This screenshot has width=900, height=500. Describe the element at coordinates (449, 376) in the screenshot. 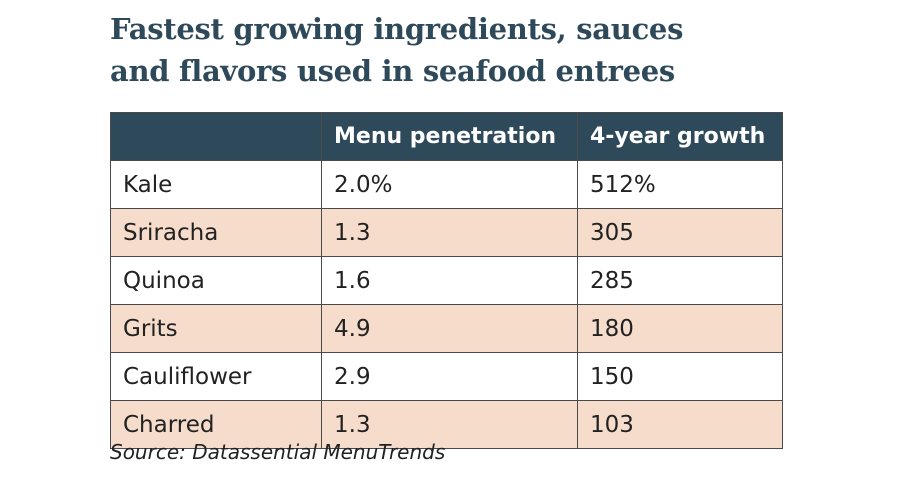

I see `table-cell: 2.9` at that location.